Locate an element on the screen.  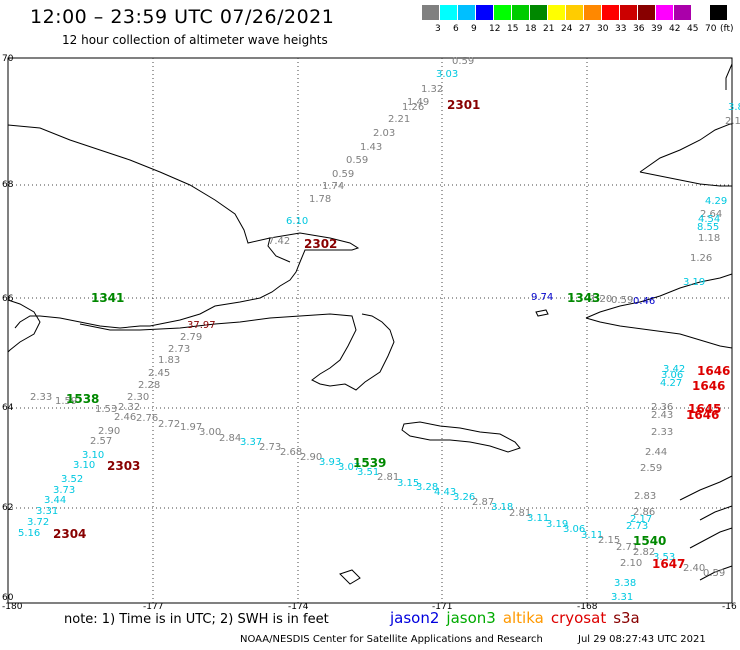
pass-time-label: 1540 is located at coordinates (650, 541).